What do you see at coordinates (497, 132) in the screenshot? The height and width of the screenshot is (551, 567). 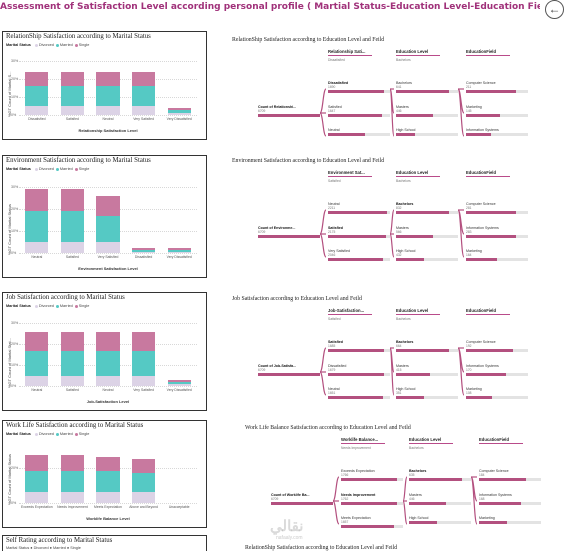 I see `tree-node: Information Systems` at bounding box center [497, 132].